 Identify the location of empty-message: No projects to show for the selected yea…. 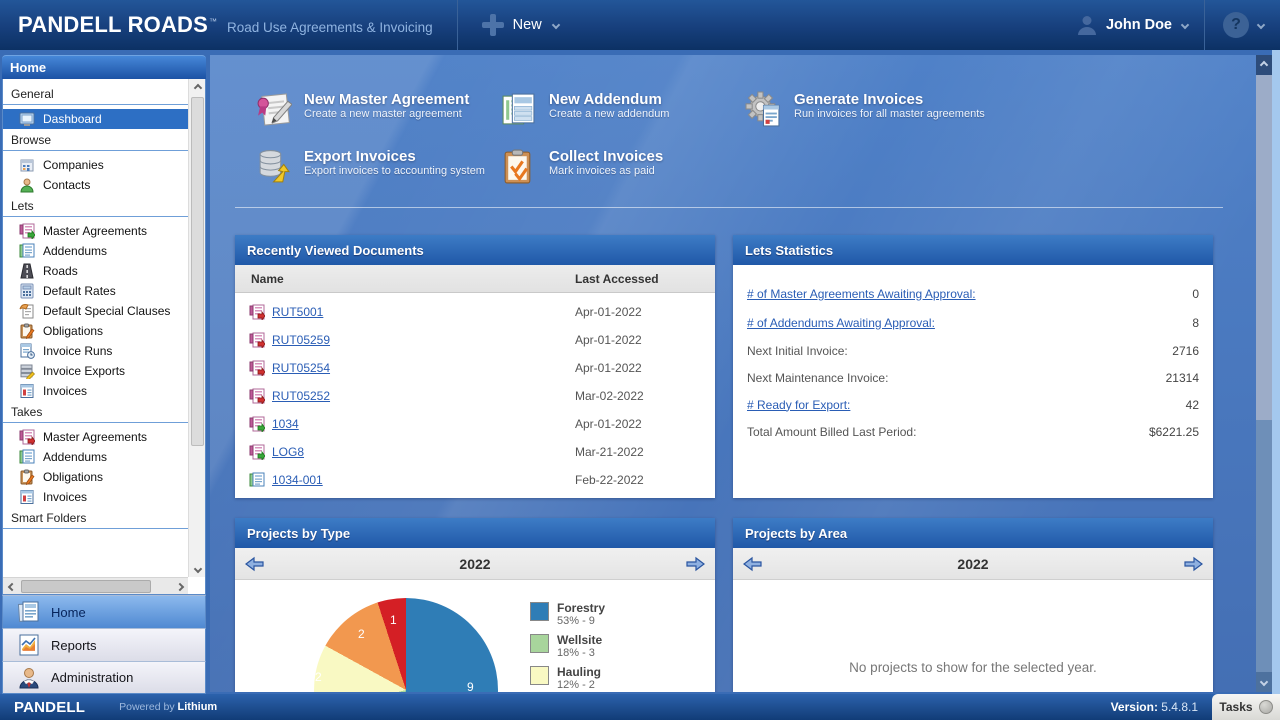
(973, 667).